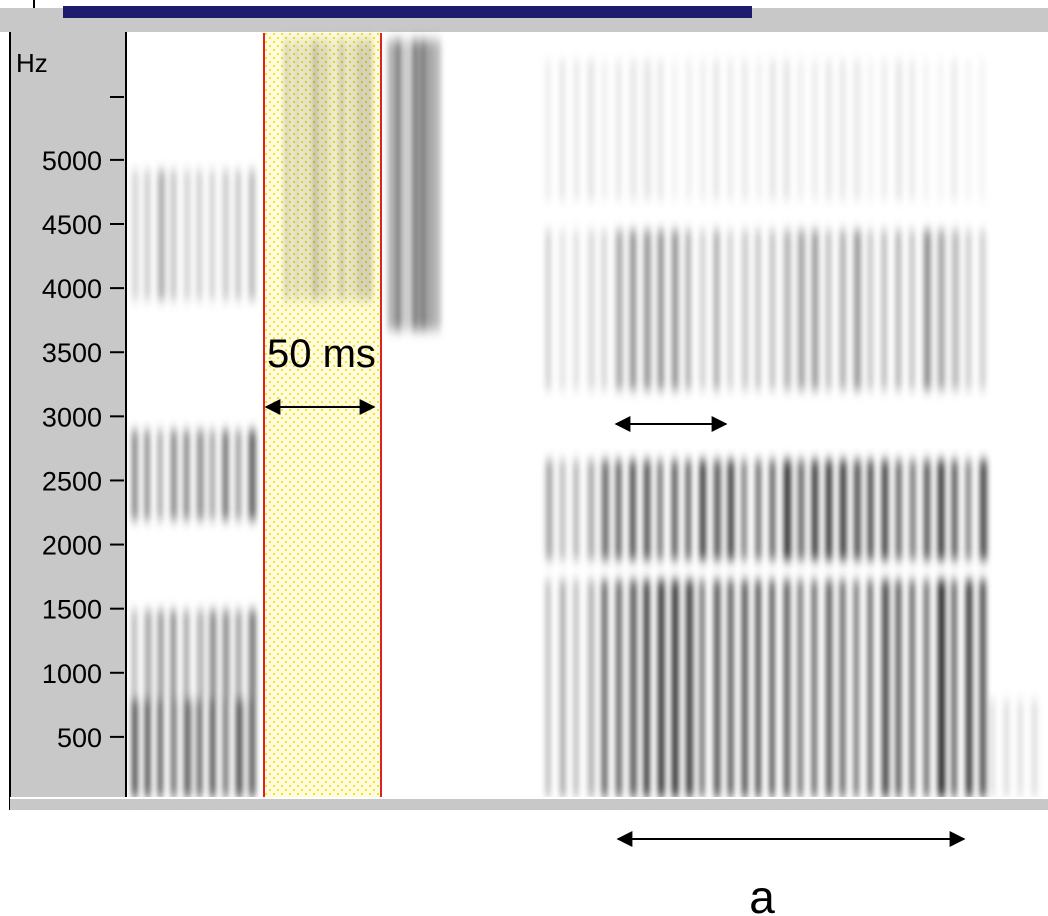  I want to click on scroll-thumb, so click(407, 12).